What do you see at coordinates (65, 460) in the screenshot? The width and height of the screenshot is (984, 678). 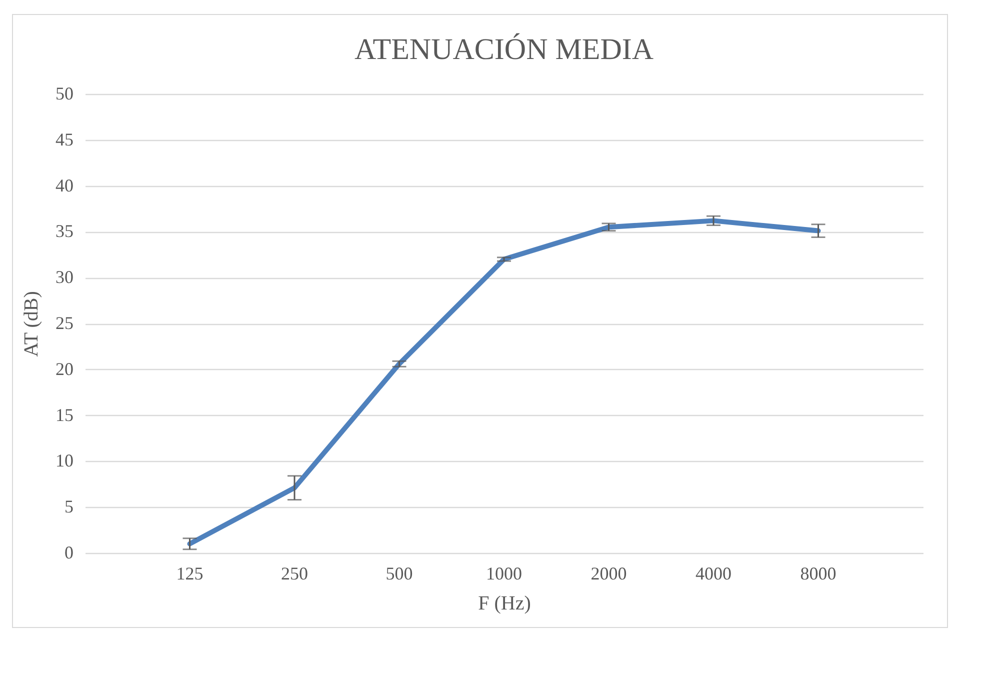 I see `y-tick-label: 10` at bounding box center [65, 460].